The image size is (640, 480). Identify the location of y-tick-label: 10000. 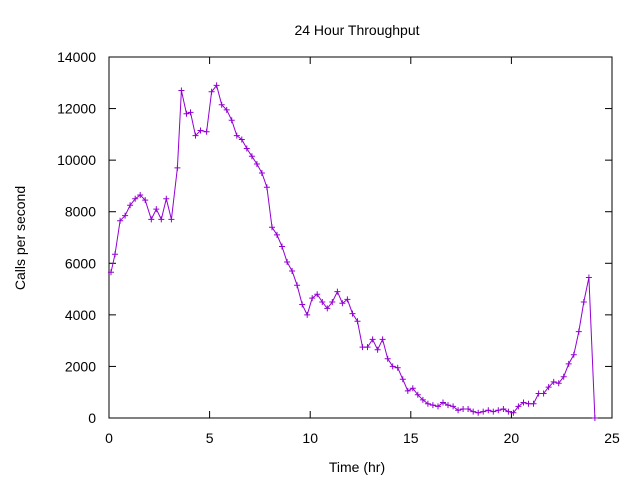
(76, 160).